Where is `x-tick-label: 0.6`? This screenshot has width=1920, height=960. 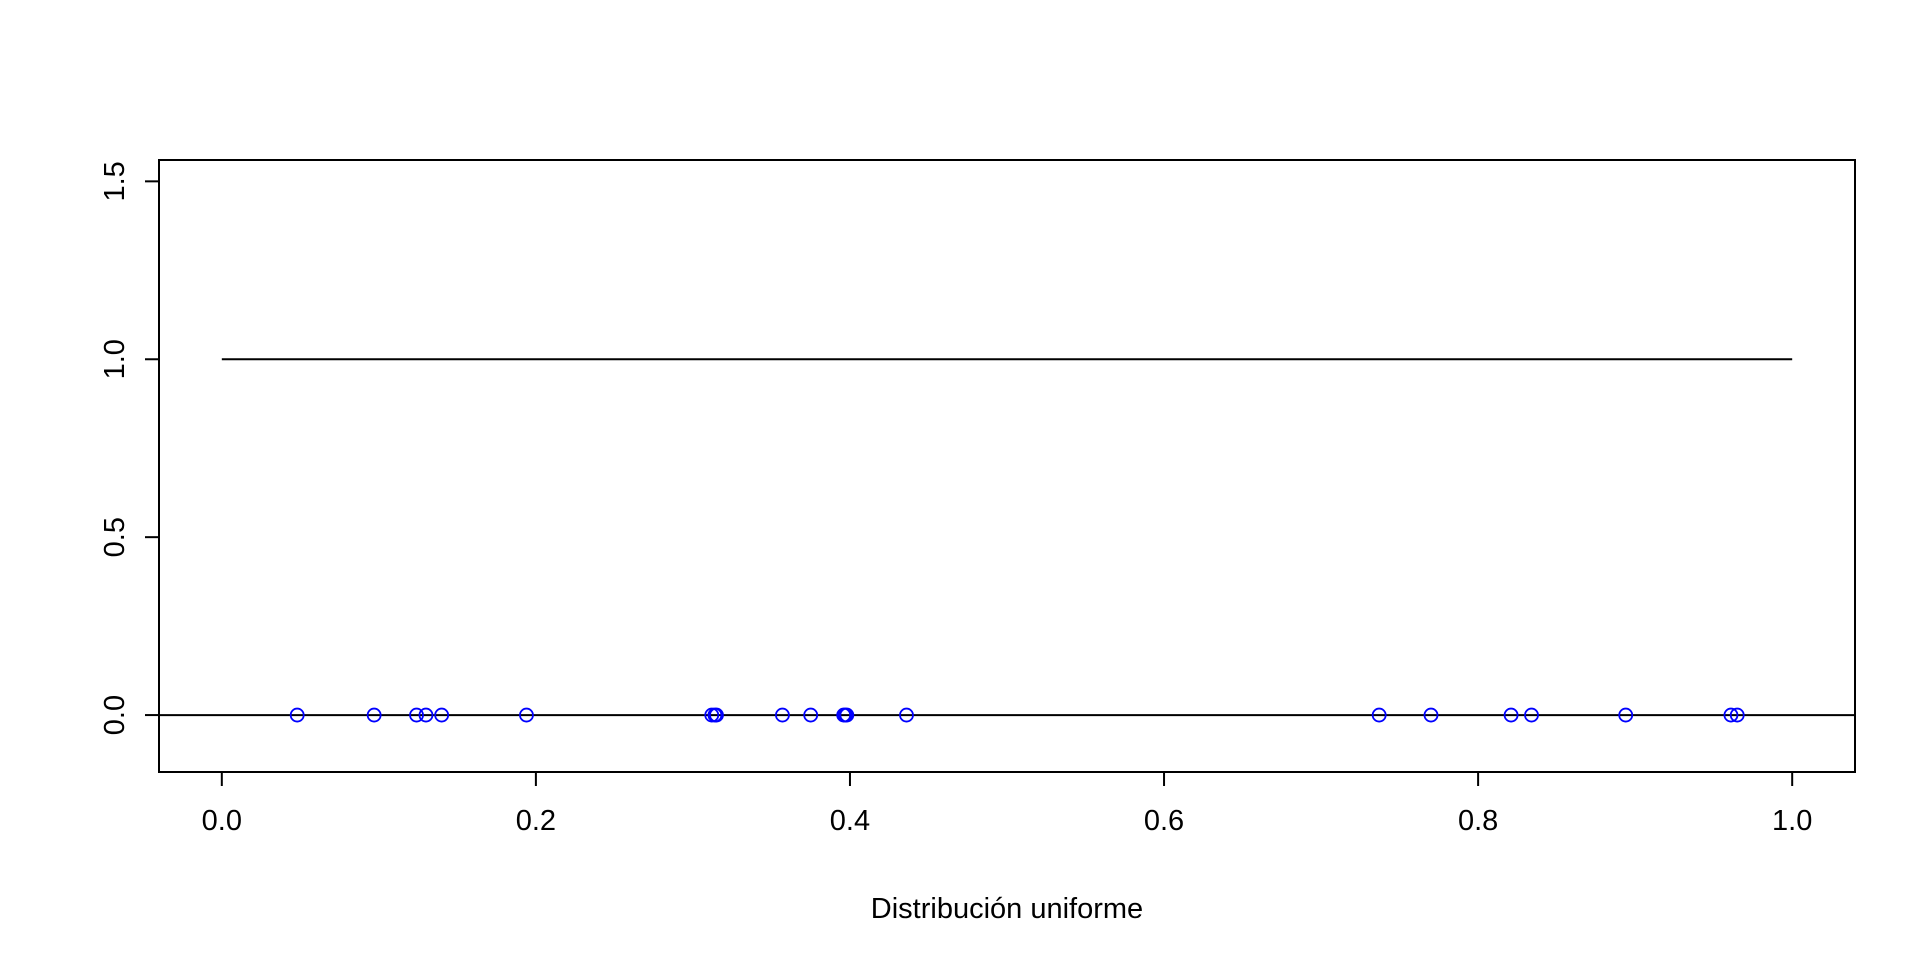 x-tick-label: 0.6 is located at coordinates (1164, 821).